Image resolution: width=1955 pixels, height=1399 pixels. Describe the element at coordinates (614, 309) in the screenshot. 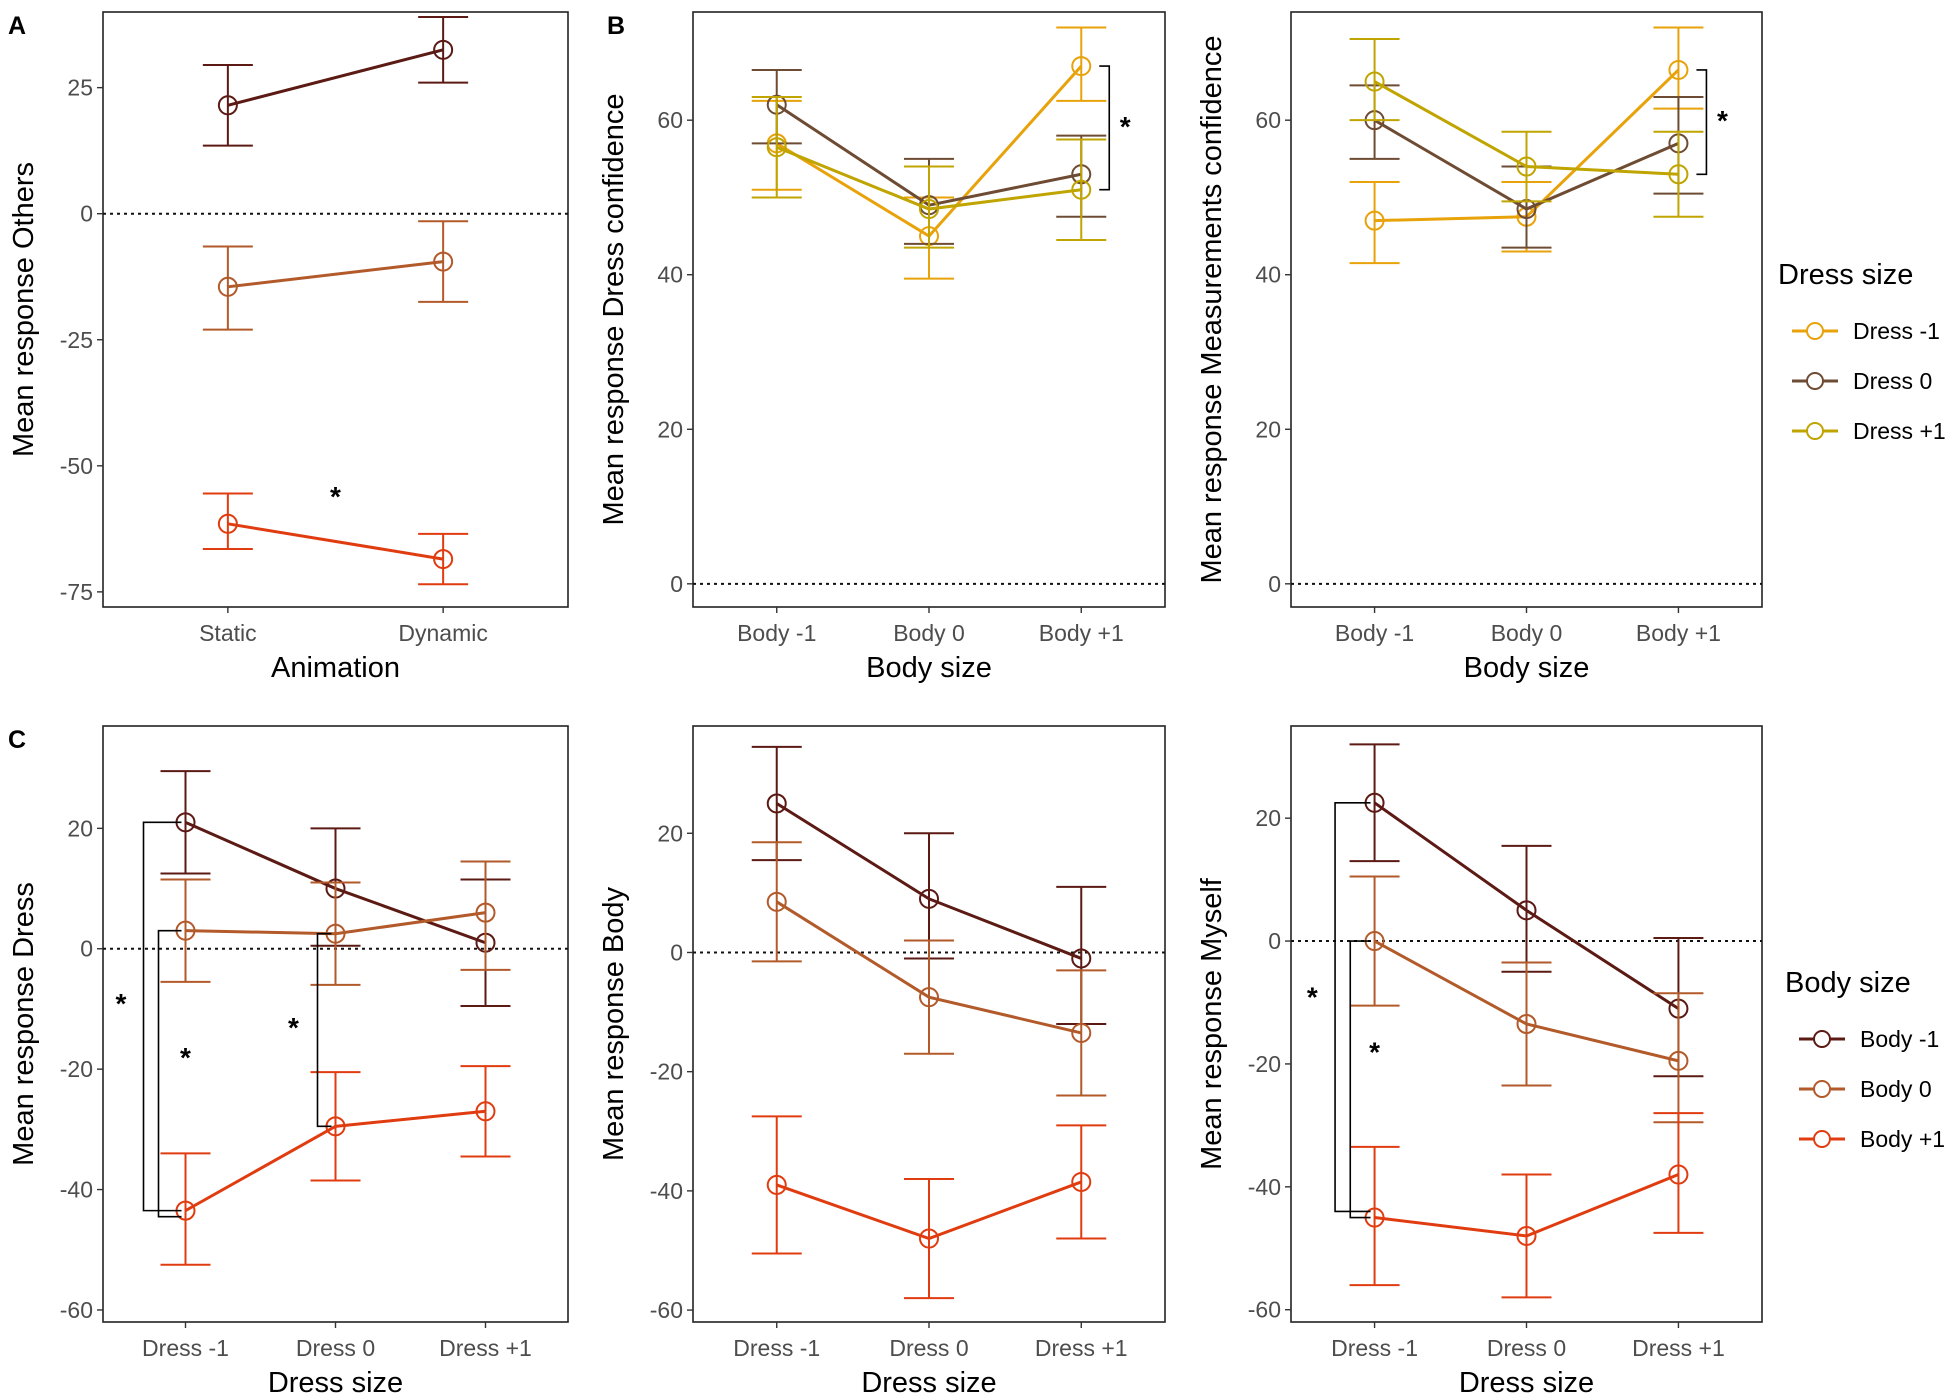

I see `y-axis-title: Mean response Dress confidence` at that location.